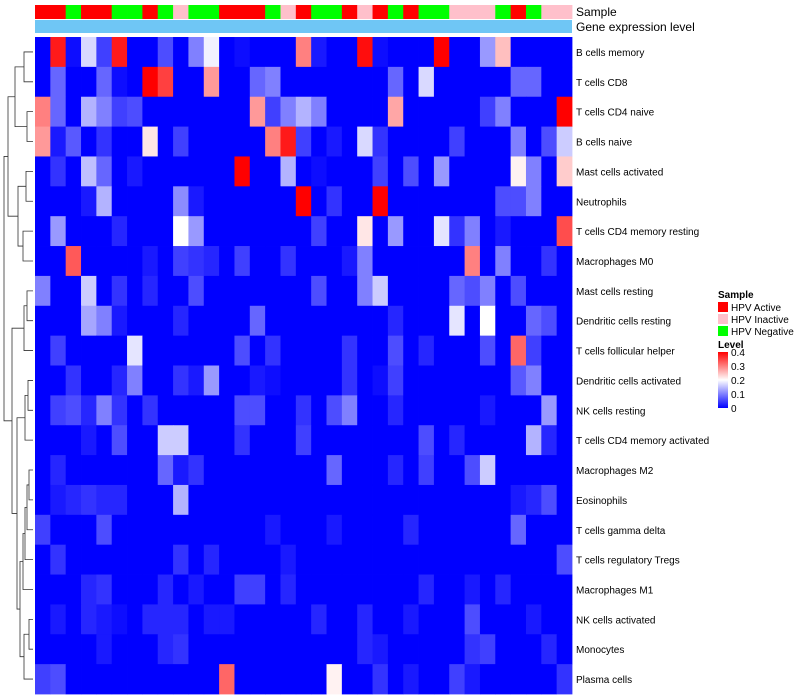 The width and height of the screenshot is (800, 700). I want to click on expression-track-label: Gene expression level, so click(635, 27).